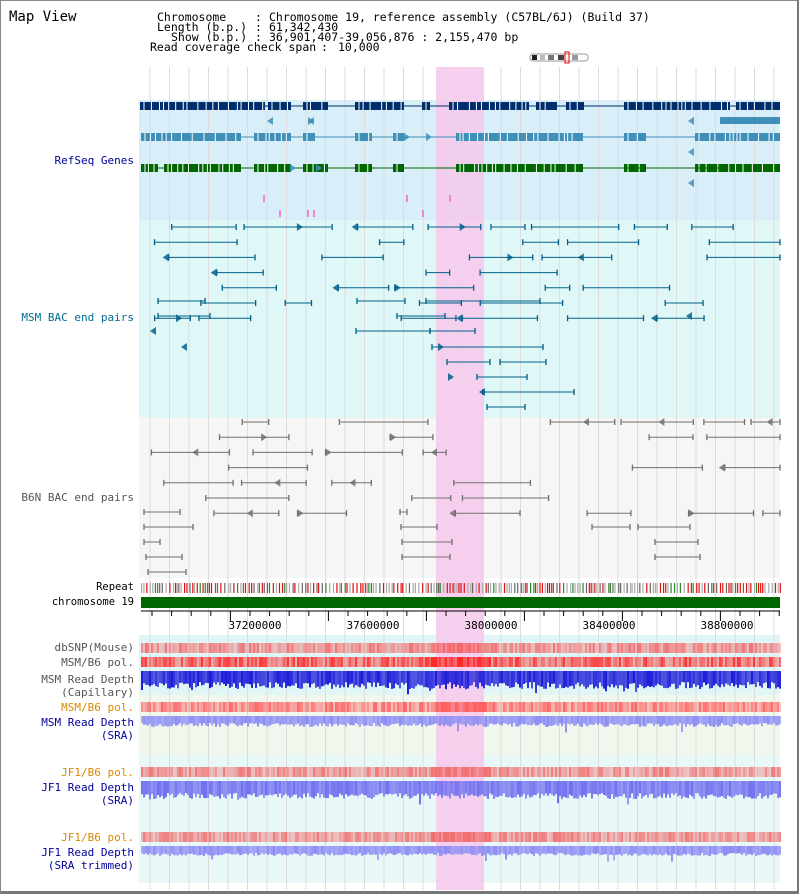 This screenshot has height=895, width=800. Describe the element at coordinates (691, 513) in the screenshot. I see `b6n-bac-arrow` at that location.